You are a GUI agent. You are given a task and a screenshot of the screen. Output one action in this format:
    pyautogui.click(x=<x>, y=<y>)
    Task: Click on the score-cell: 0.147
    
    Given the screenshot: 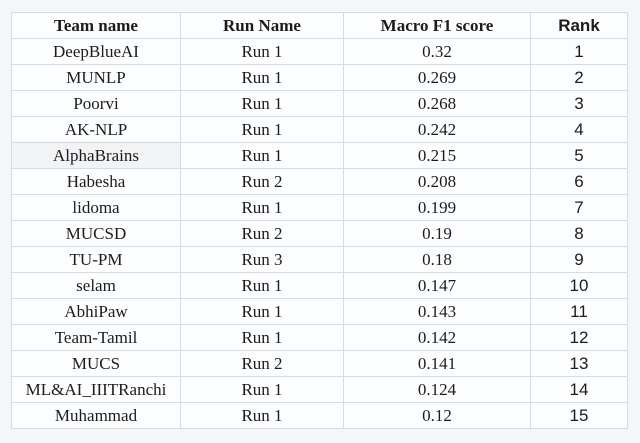 What is the action you would take?
    pyautogui.click(x=437, y=285)
    